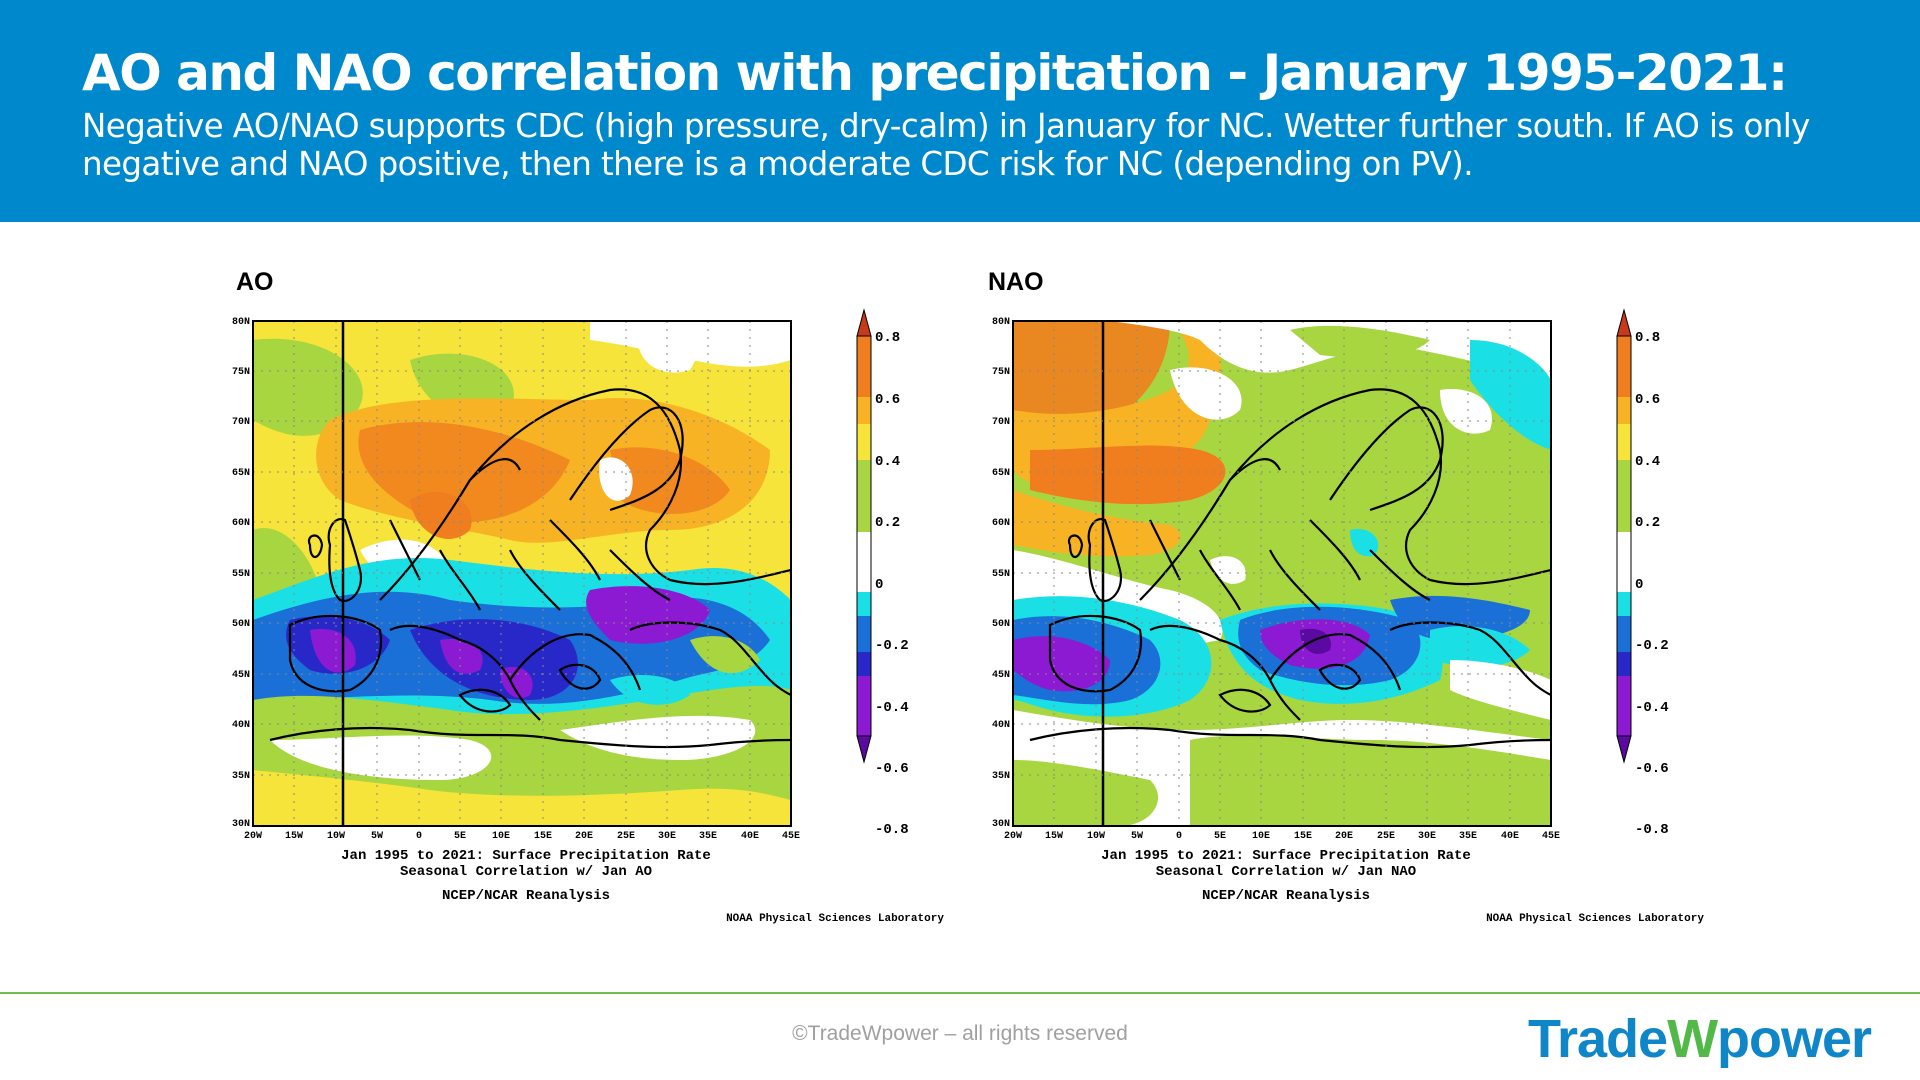 The image size is (1920, 1080). What do you see at coordinates (960, 1033) in the screenshot?
I see `copyright-text: ©TradeWpower – all rights reserved` at bounding box center [960, 1033].